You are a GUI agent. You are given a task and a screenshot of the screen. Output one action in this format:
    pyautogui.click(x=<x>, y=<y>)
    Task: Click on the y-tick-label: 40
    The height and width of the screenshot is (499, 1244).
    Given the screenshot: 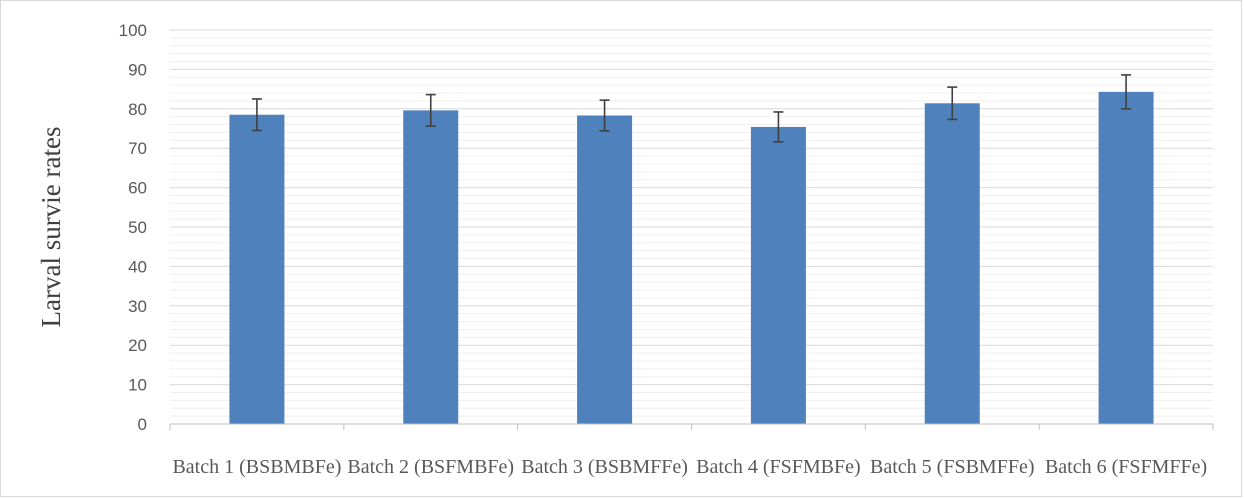 What is the action you would take?
    pyautogui.click(x=137, y=266)
    